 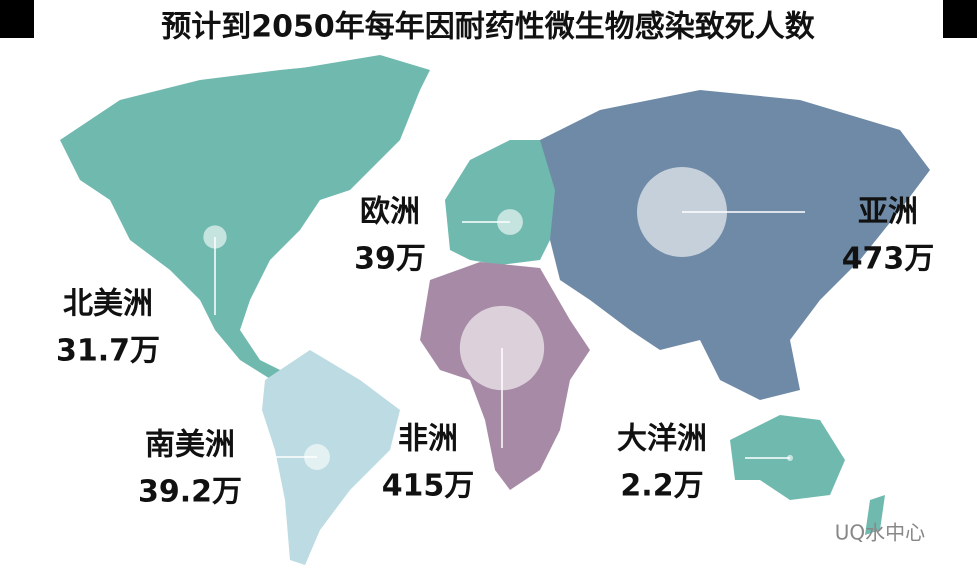 What do you see at coordinates (108, 304) in the screenshot?
I see `region-name: 北美洲` at bounding box center [108, 304].